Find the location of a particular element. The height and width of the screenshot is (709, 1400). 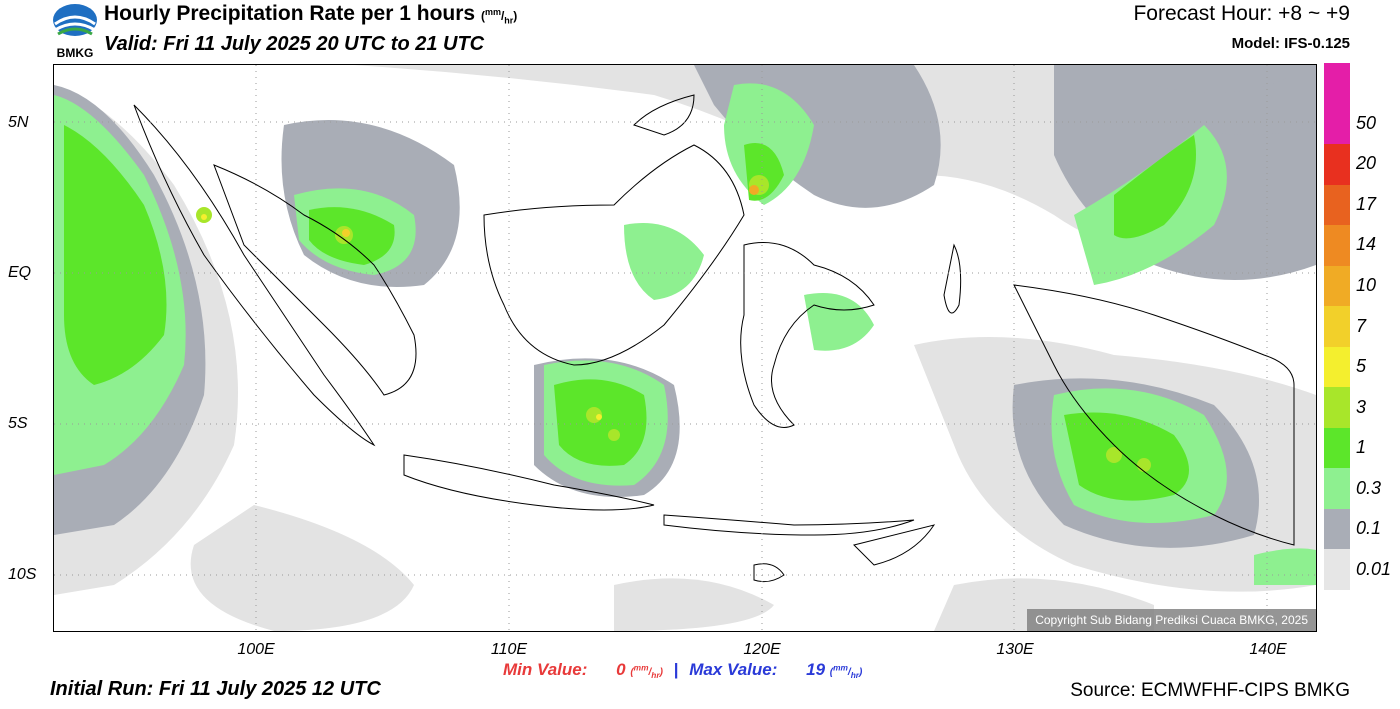

min-unit: (mm/hr) is located at coordinates (646, 671).